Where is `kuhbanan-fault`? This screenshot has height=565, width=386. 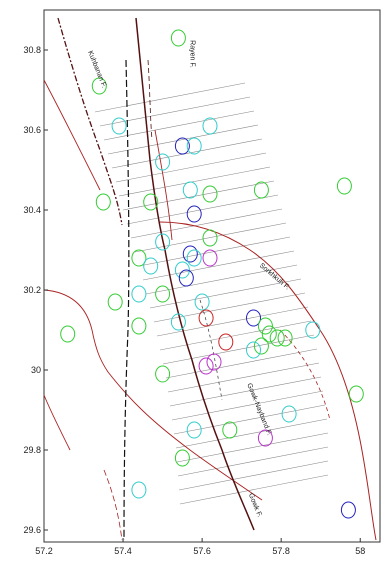
kuhbanan-fault is located at coordinates (90, 121).